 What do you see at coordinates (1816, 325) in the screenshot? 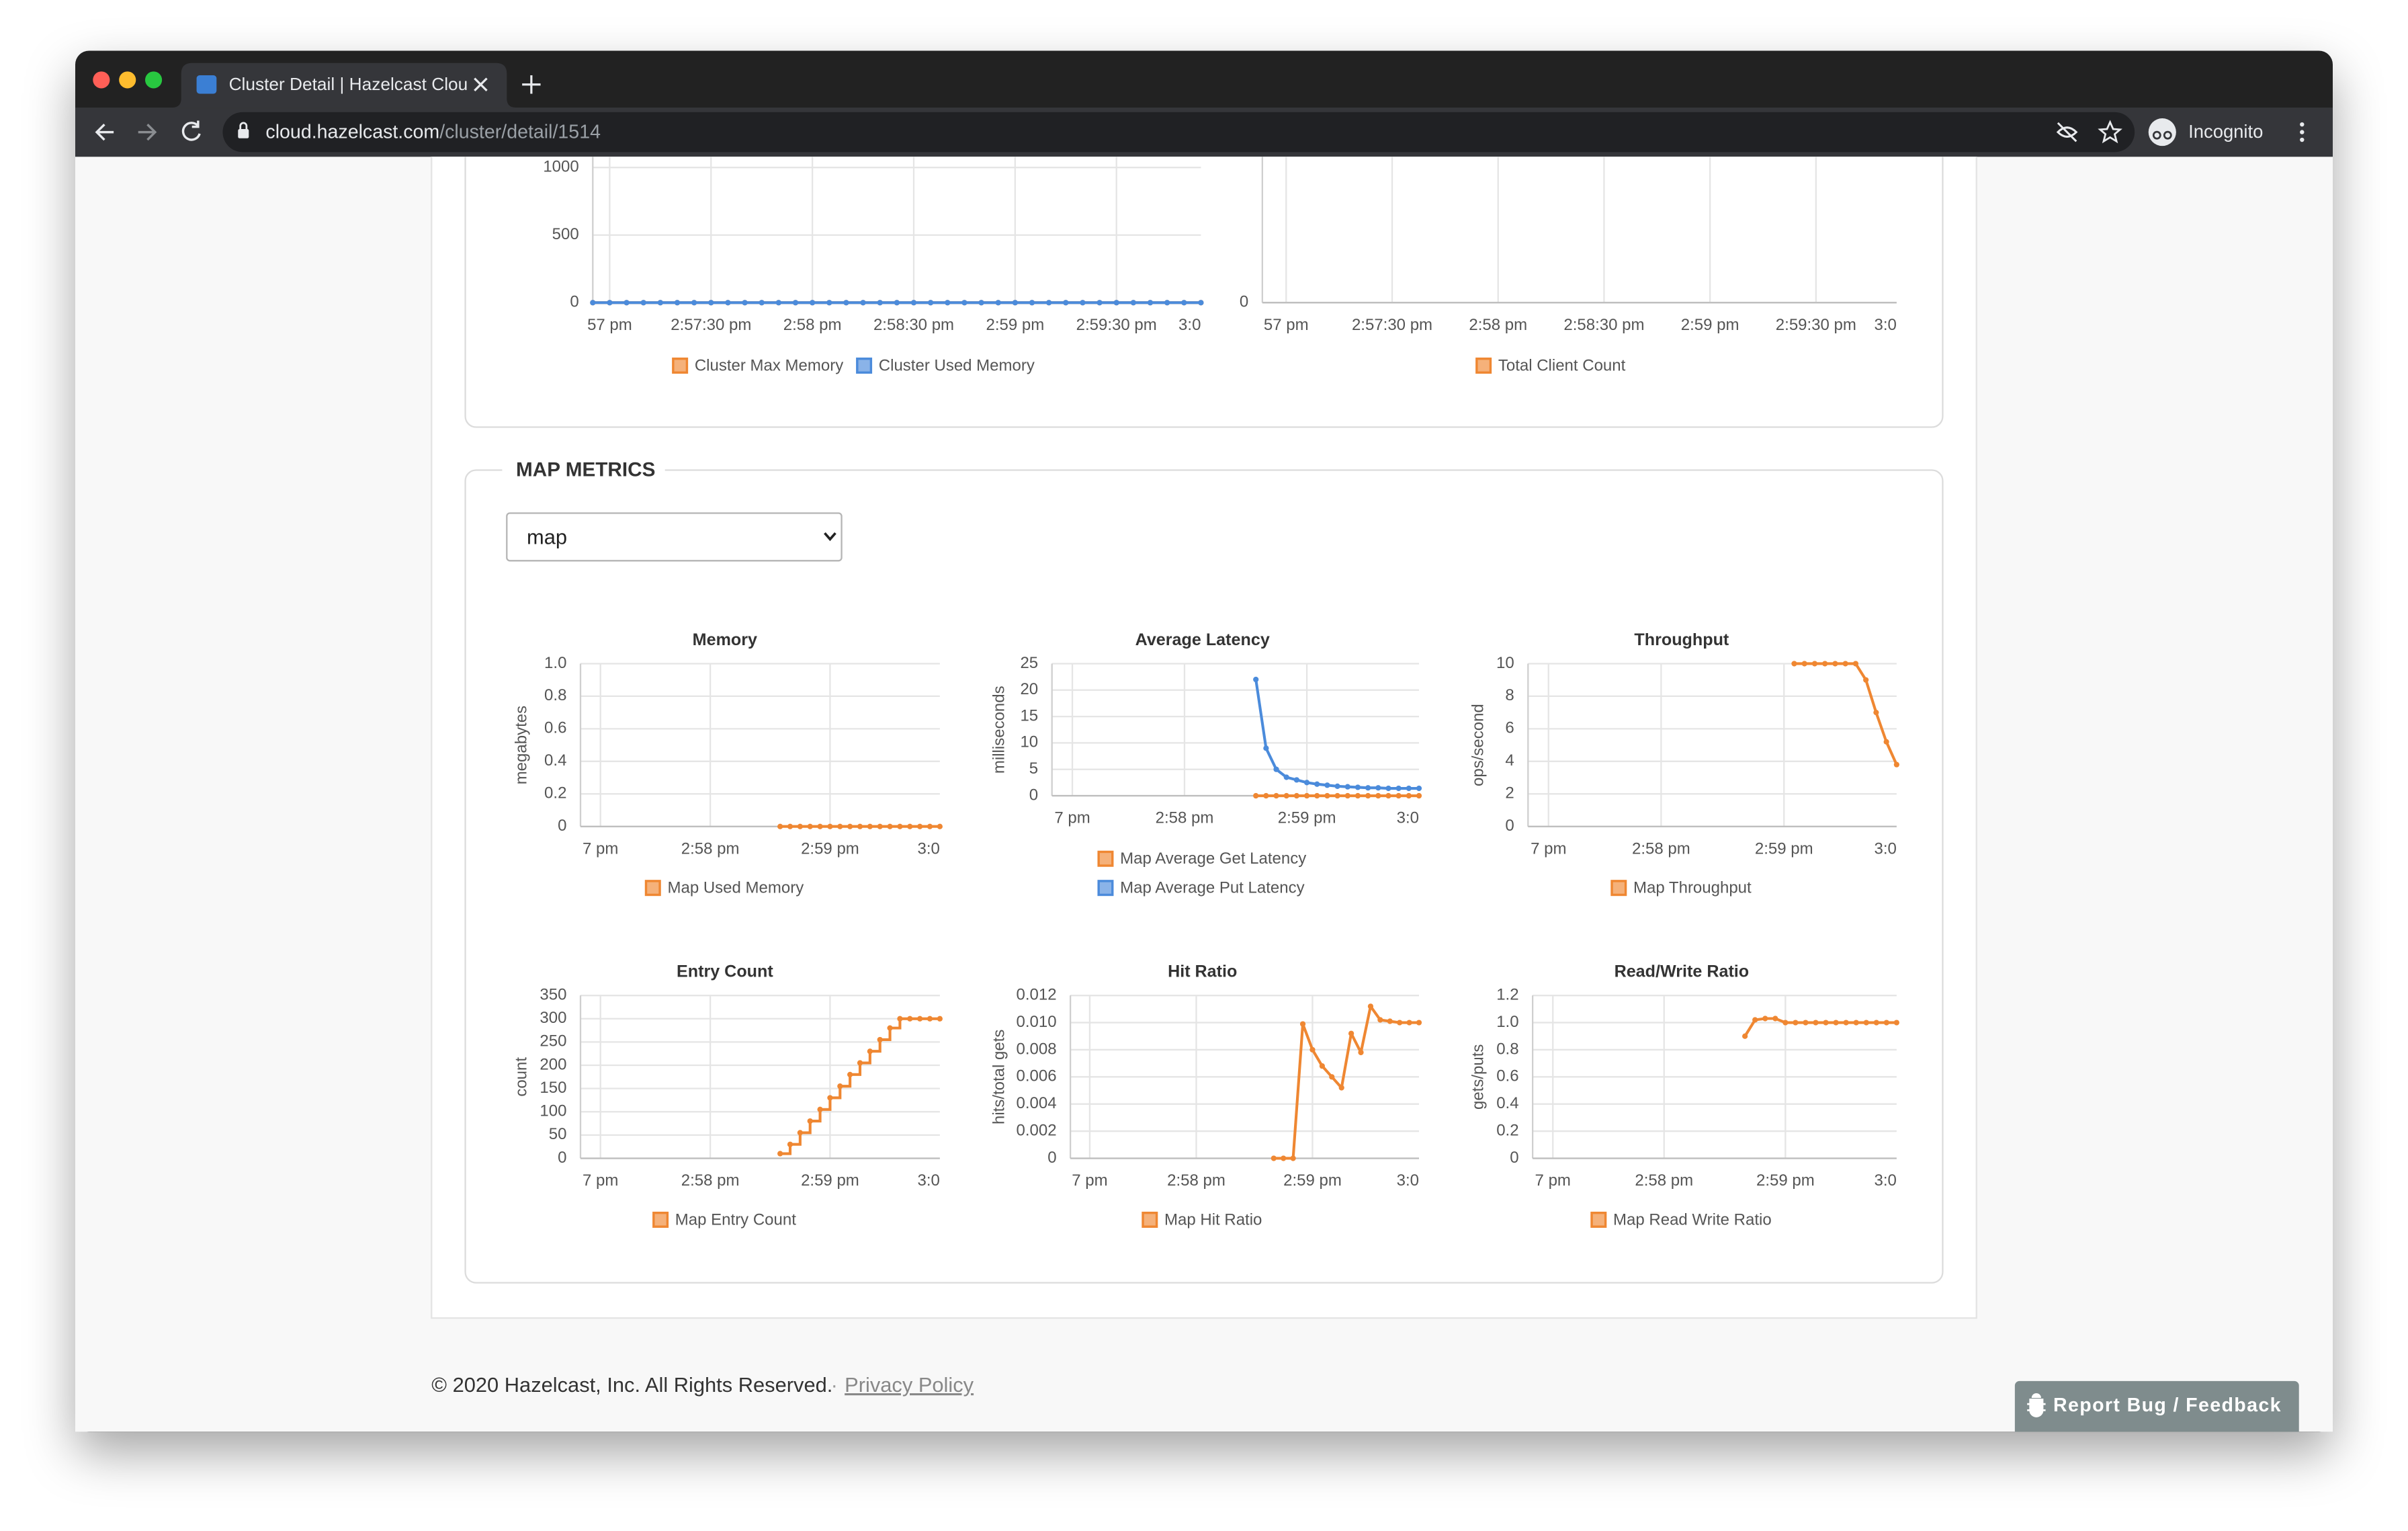
I see `x-tick-label: 2:59:30 pm` at bounding box center [1816, 325].